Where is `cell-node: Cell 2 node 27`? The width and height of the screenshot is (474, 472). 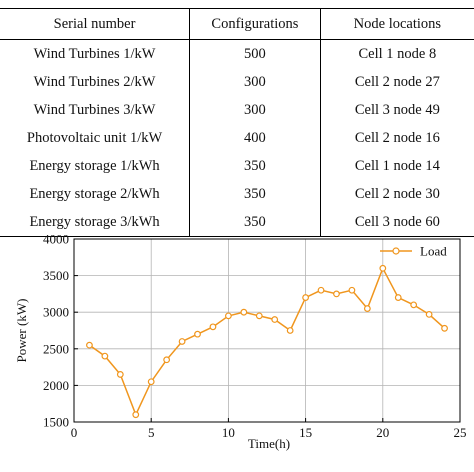 cell-node: Cell 2 node 27 is located at coordinates (397, 81).